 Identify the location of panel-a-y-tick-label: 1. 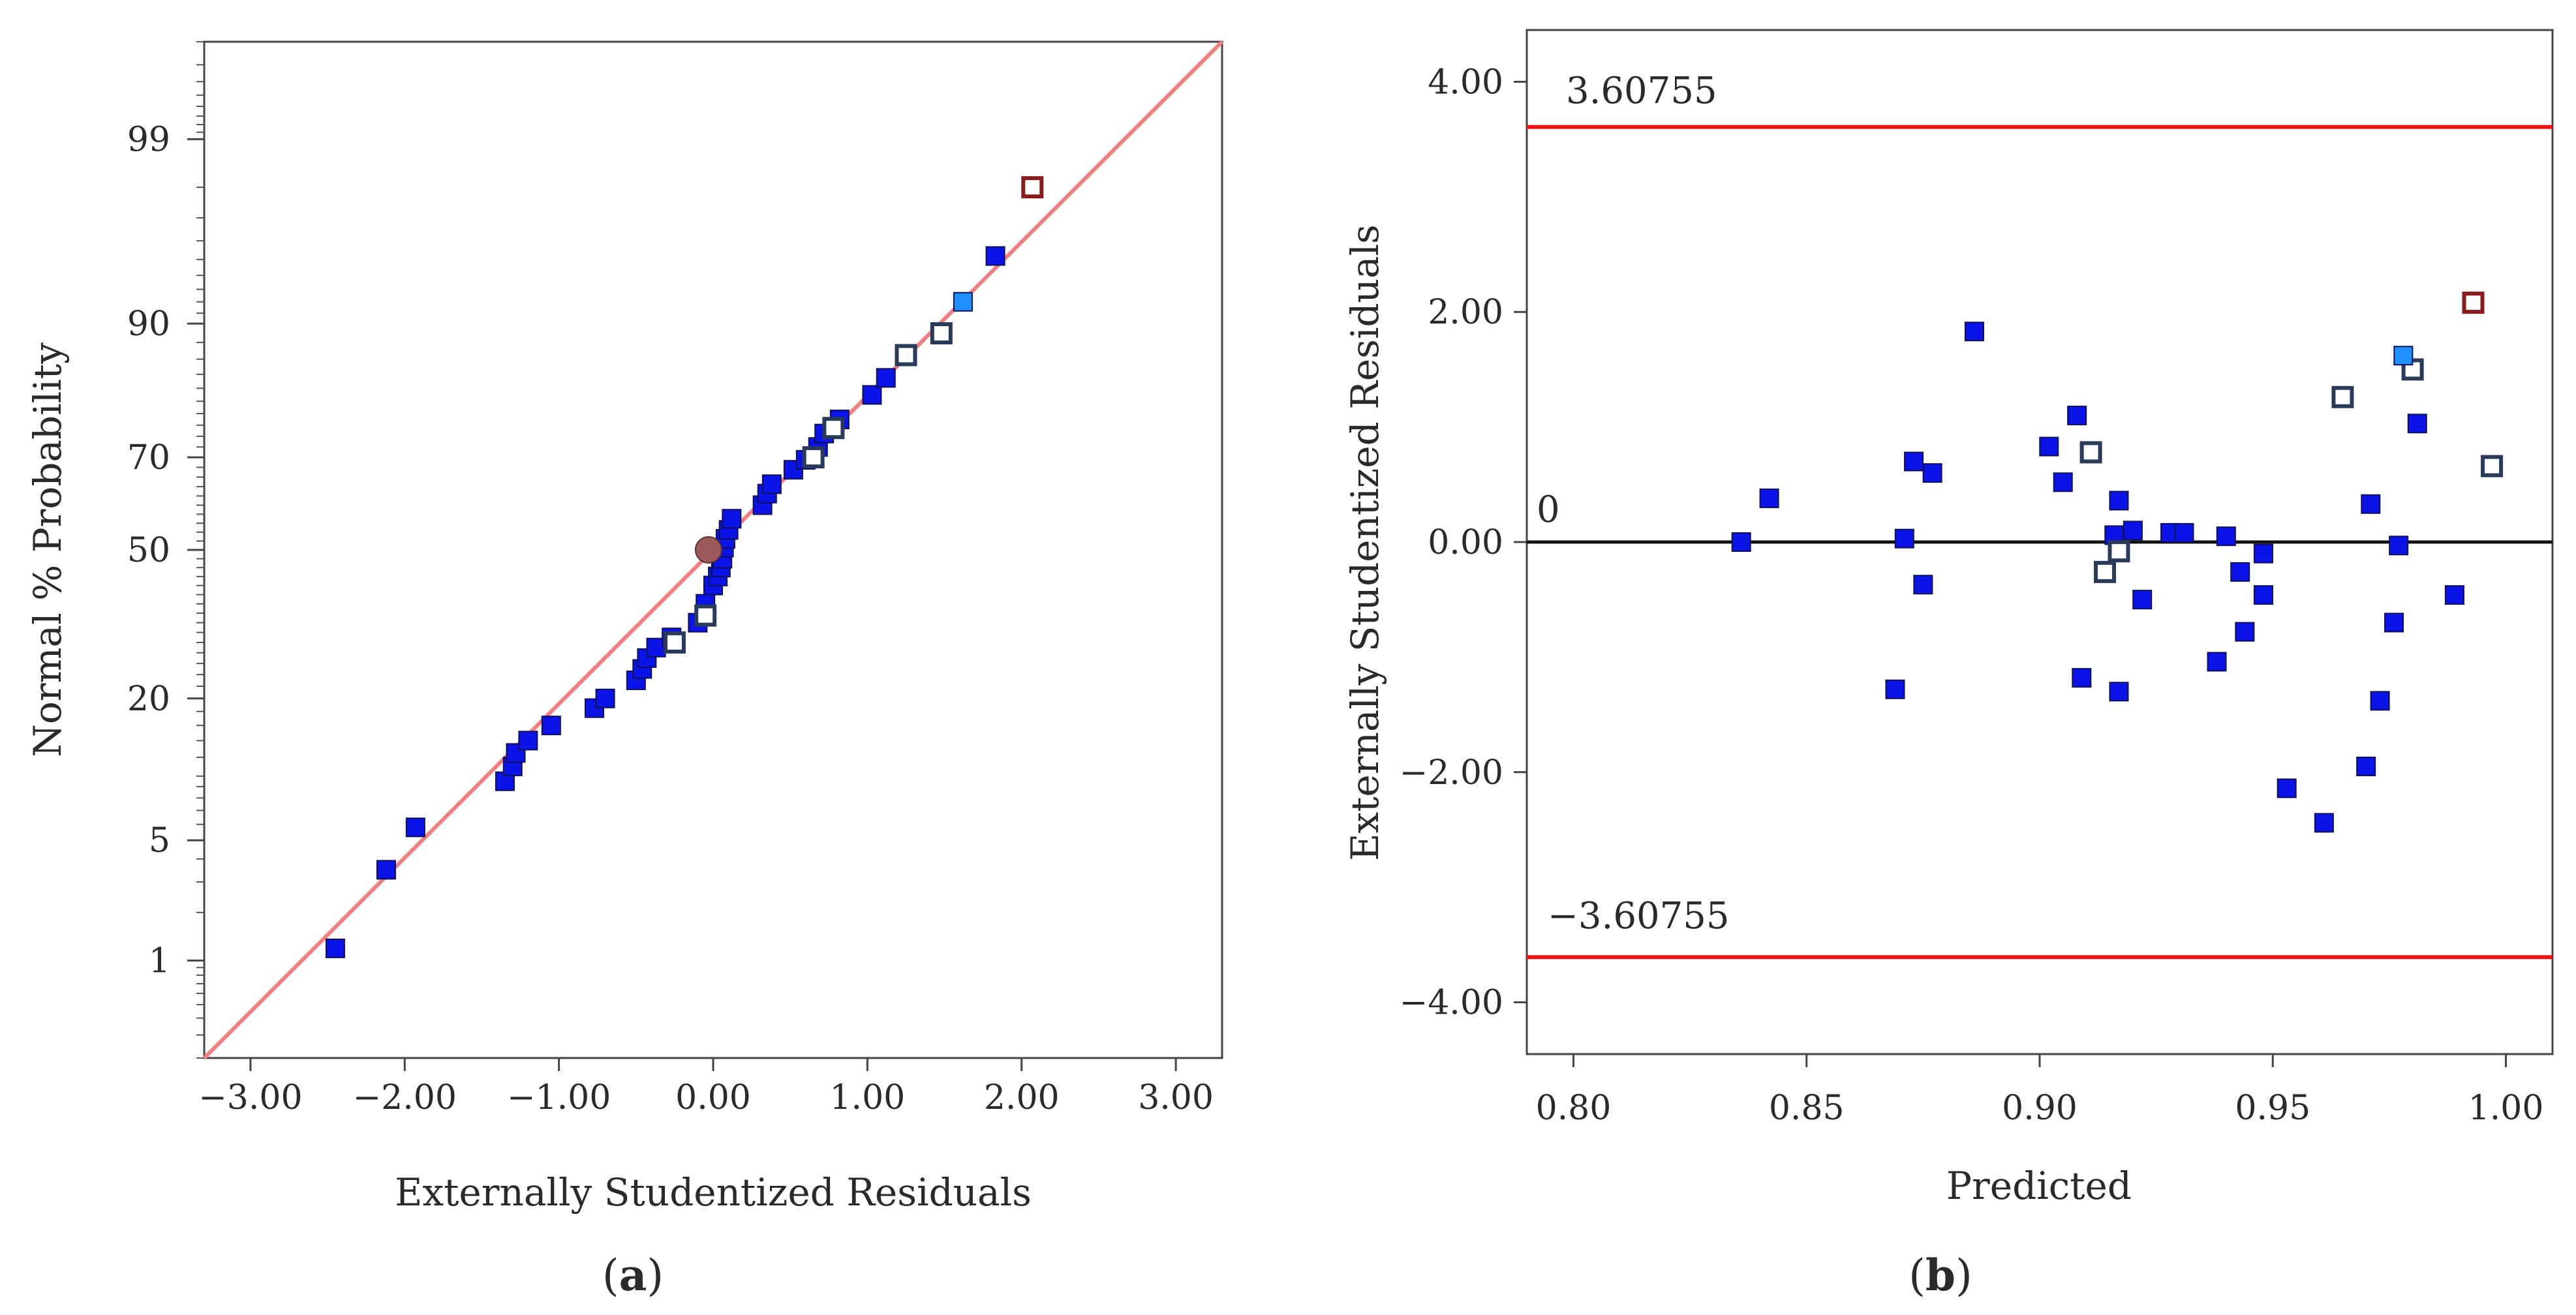
(159, 961).